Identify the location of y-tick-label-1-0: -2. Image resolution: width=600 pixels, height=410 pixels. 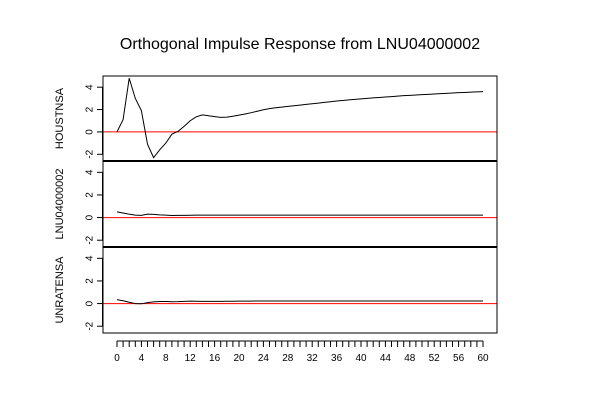
(90, 153).